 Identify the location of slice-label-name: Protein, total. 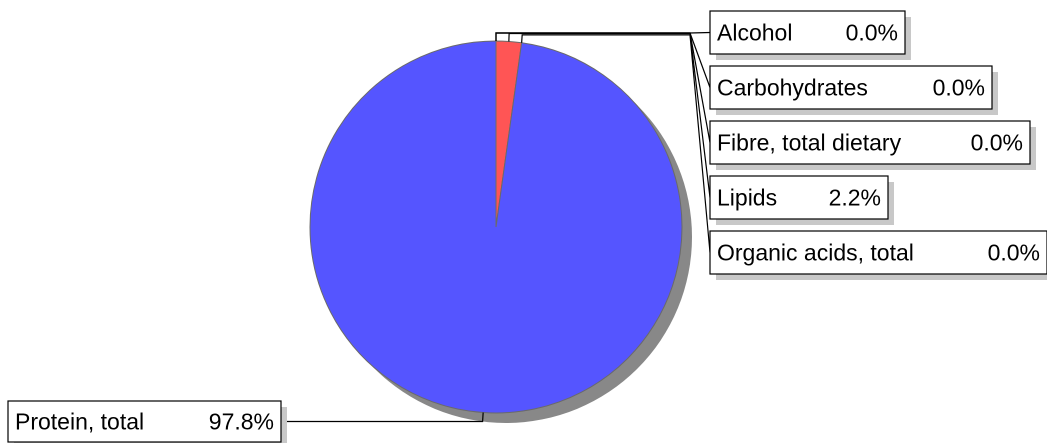
(79, 422).